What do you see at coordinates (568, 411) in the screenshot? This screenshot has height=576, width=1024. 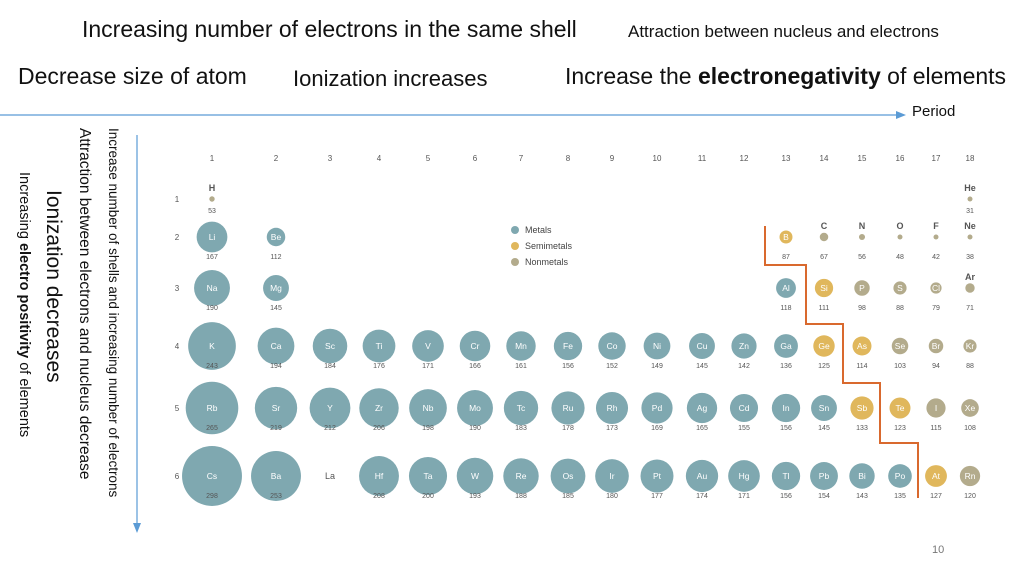 I see `element-ru: Ru 178` at bounding box center [568, 411].